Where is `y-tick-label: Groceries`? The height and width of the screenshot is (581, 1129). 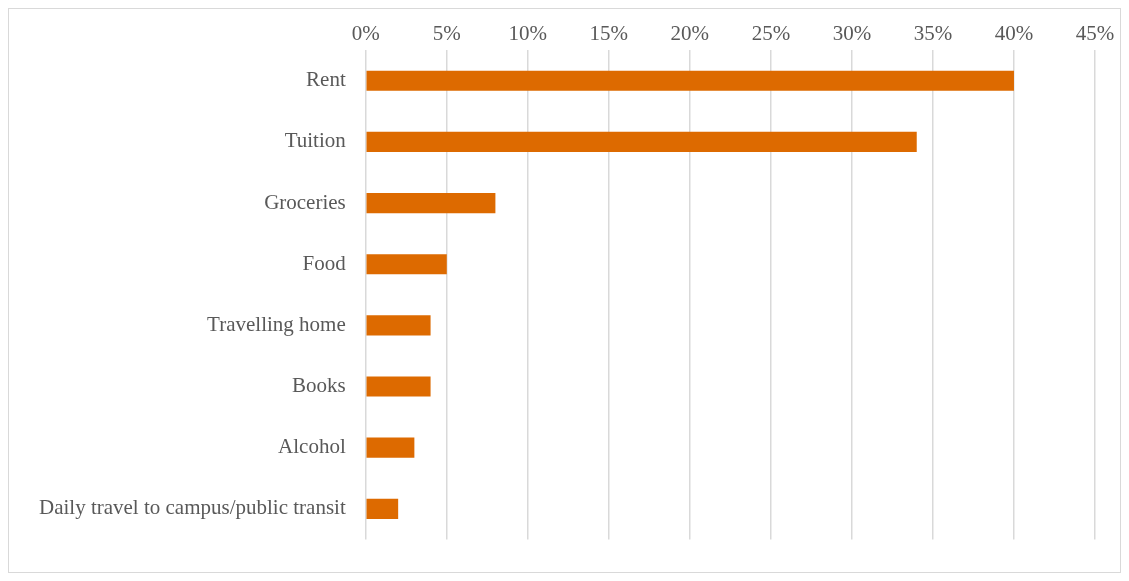 y-tick-label: Groceries is located at coordinates (305, 201).